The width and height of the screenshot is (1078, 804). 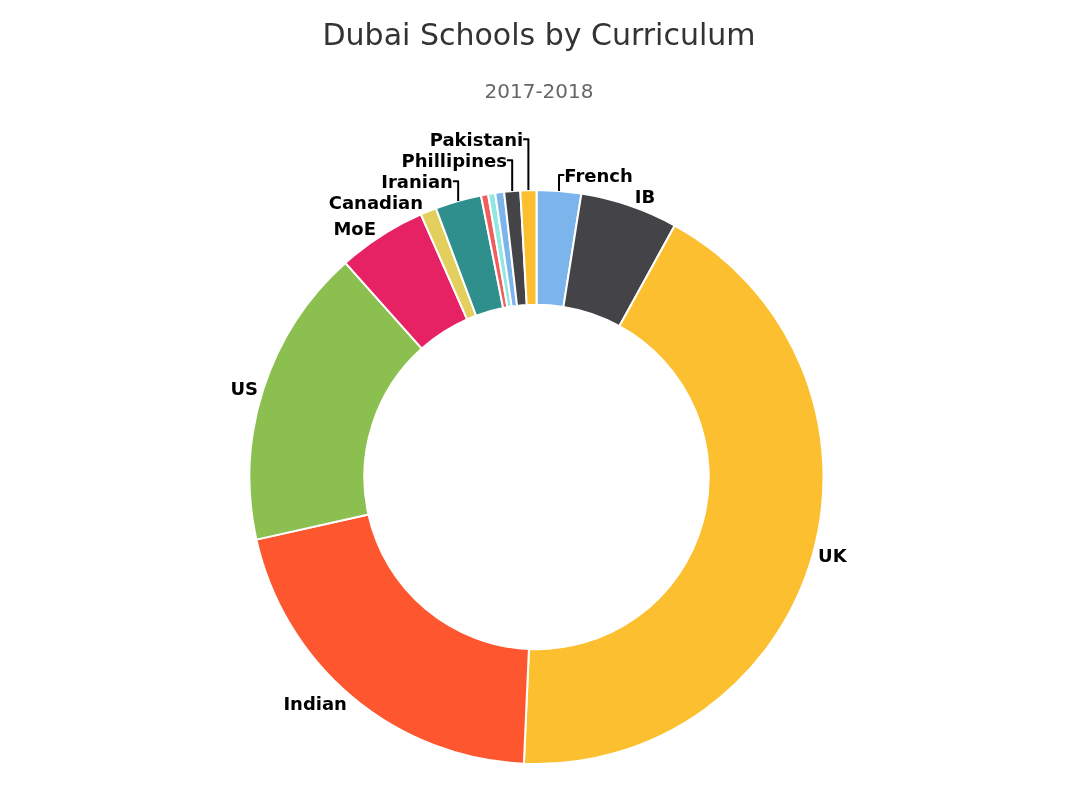 What do you see at coordinates (539, 91) in the screenshot?
I see `chart-subtitle: 2017-2018` at bounding box center [539, 91].